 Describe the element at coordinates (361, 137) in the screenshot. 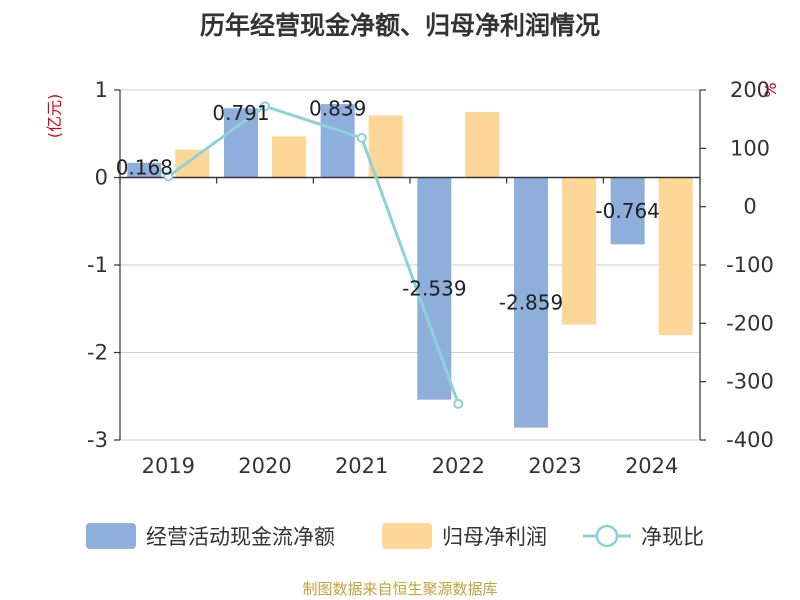

I see `ratio-point-2021` at that location.